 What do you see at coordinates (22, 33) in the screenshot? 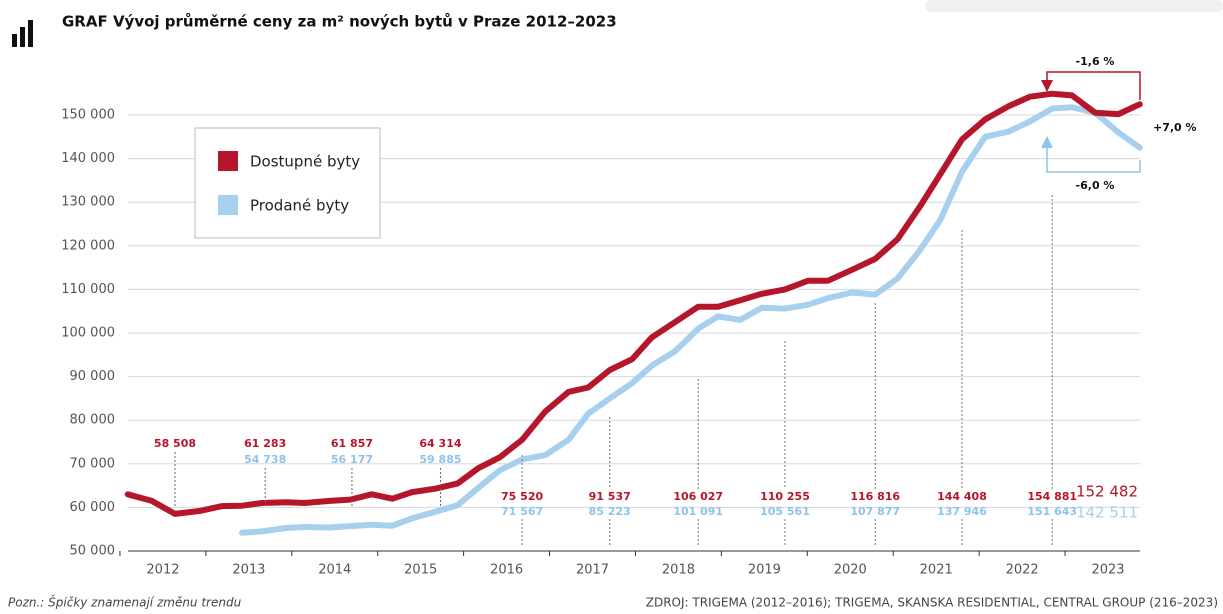
I see `chart-icon` at bounding box center [22, 33].